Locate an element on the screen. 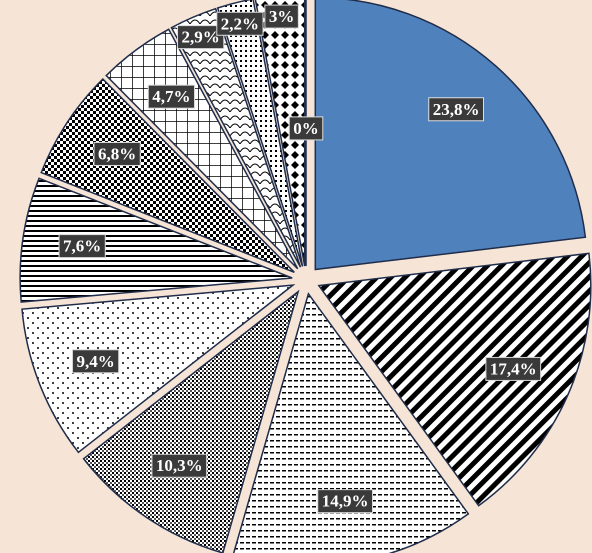  data-label: 7,6% is located at coordinates (82, 246).